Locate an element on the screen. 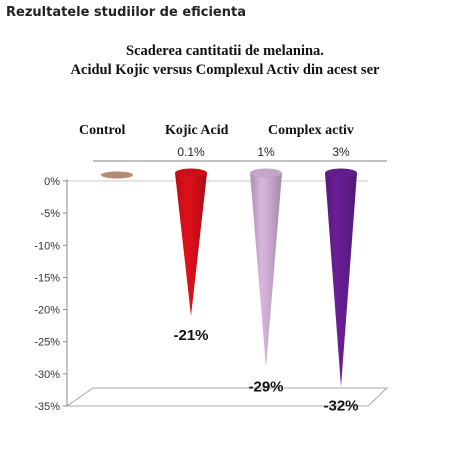 Image resolution: width=450 pixels, height=450 pixels. y-tick-label: -35% is located at coordinates (47, 407).